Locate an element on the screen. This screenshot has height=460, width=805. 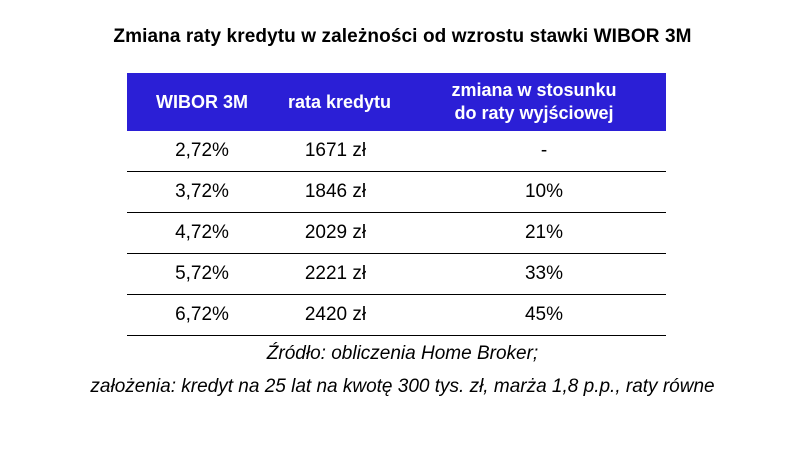
header-change-line2: do raty wyjściowej is located at coordinates (534, 113).